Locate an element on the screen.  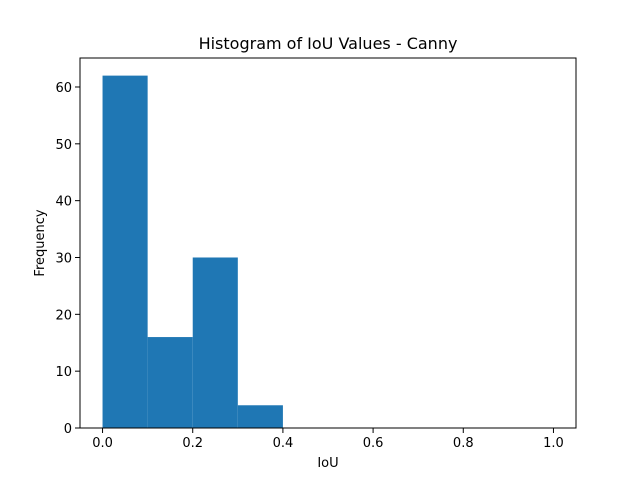
y-axis-ticks: 0 10 20 30 40 50 60 is located at coordinates (67, 259).